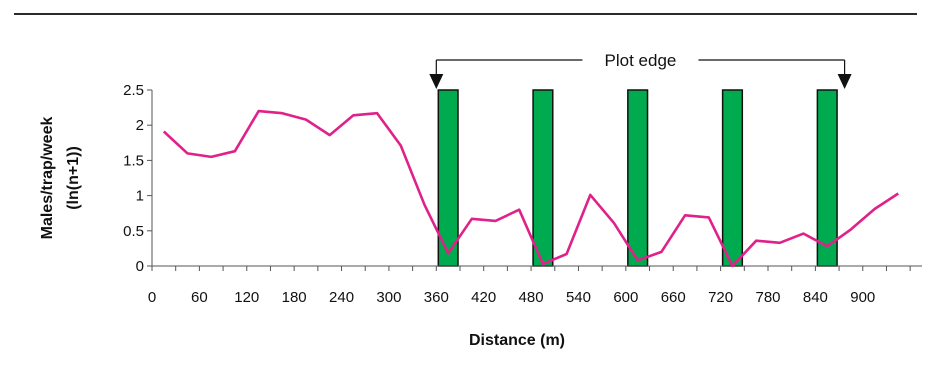 The image size is (930, 368). Describe the element at coordinates (578, 297) in the screenshot. I see `x-tick-label: 540` at that location.